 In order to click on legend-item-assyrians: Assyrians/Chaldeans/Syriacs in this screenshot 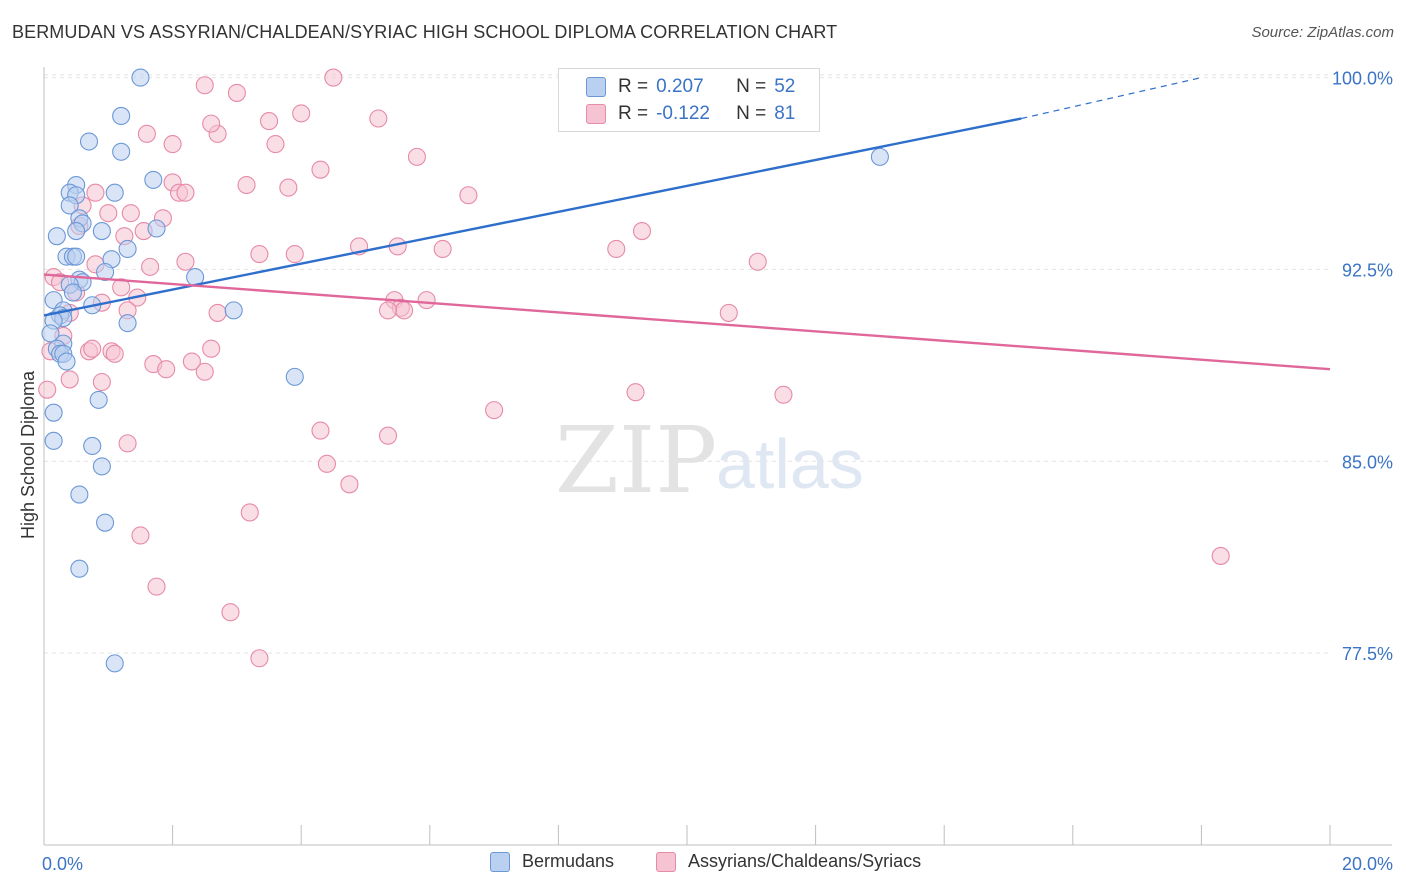, I will do `click(788, 861)`.